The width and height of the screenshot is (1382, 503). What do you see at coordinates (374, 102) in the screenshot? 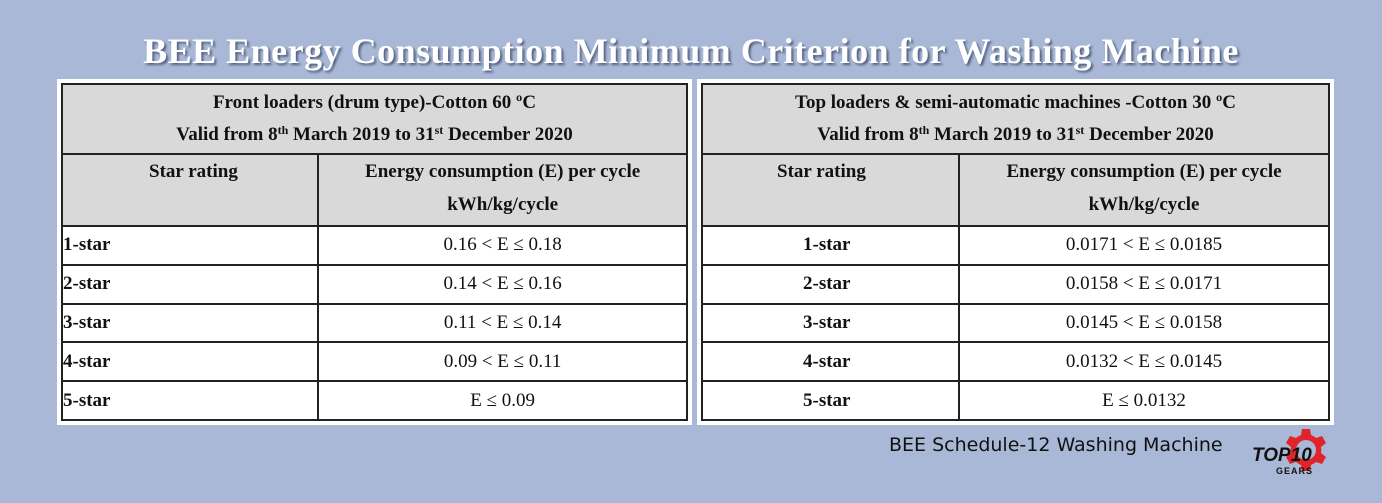
I see `table-heading-line1: Front loaders (drum type)-Cotton 60 ºC` at bounding box center [374, 102].